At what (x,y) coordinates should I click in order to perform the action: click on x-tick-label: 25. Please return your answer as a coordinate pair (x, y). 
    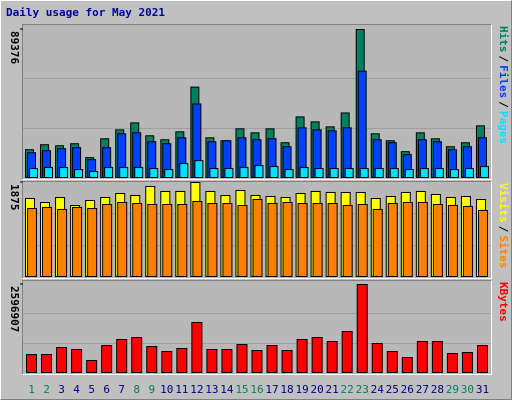
    Looking at the image, I should click on (392, 389).